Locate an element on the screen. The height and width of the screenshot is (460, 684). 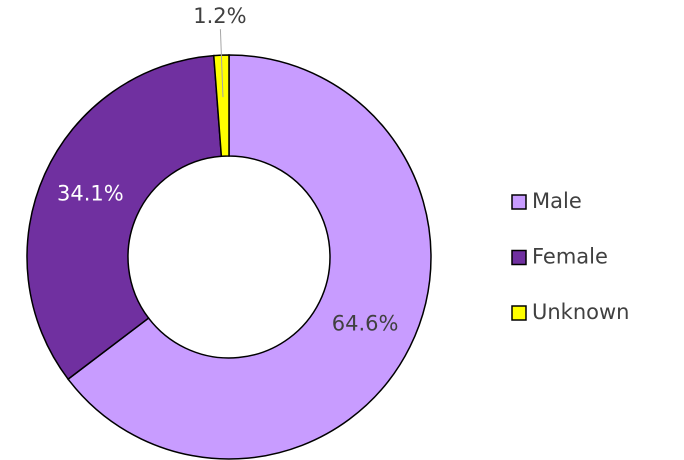
legend-label: Unknown is located at coordinates (580, 312).